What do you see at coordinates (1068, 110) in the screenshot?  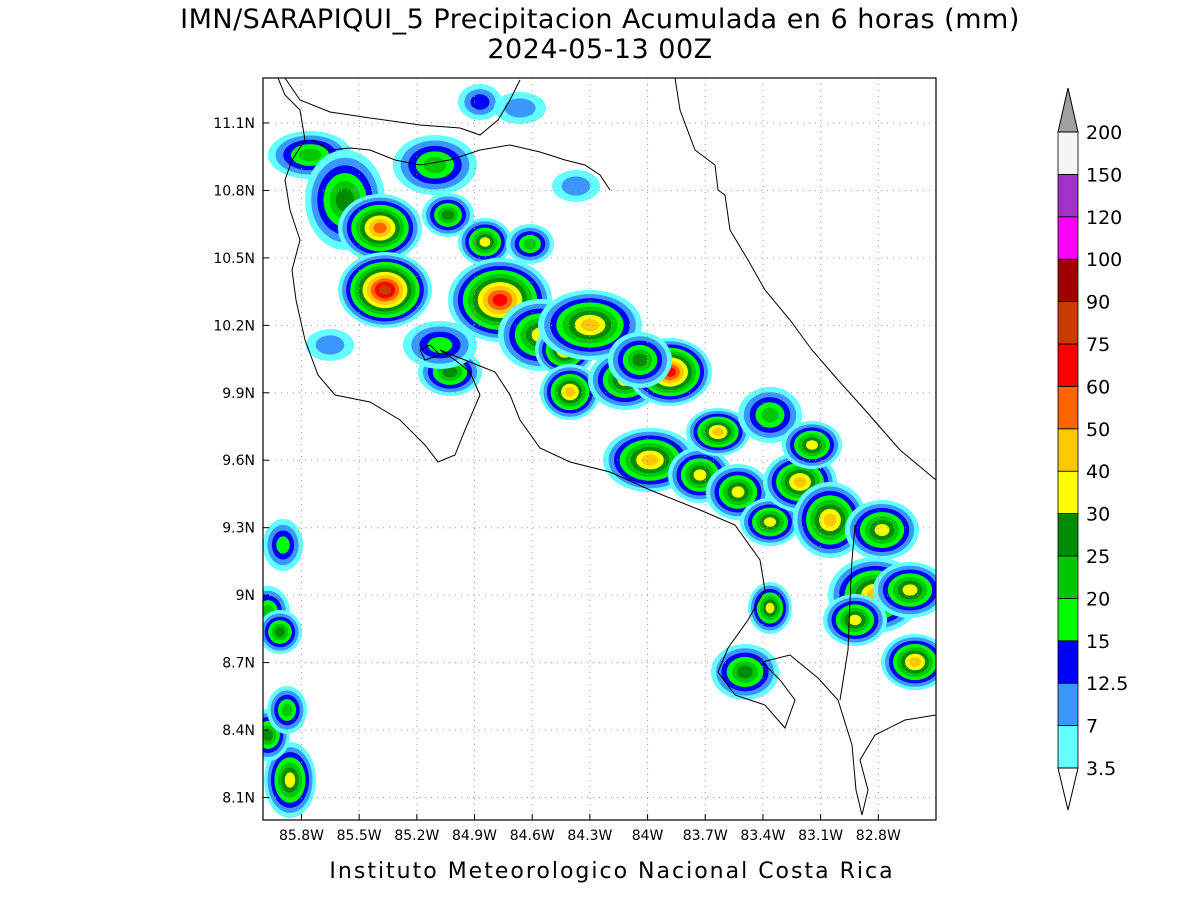 I see `colorbar-over-arrow` at bounding box center [1068, 110].